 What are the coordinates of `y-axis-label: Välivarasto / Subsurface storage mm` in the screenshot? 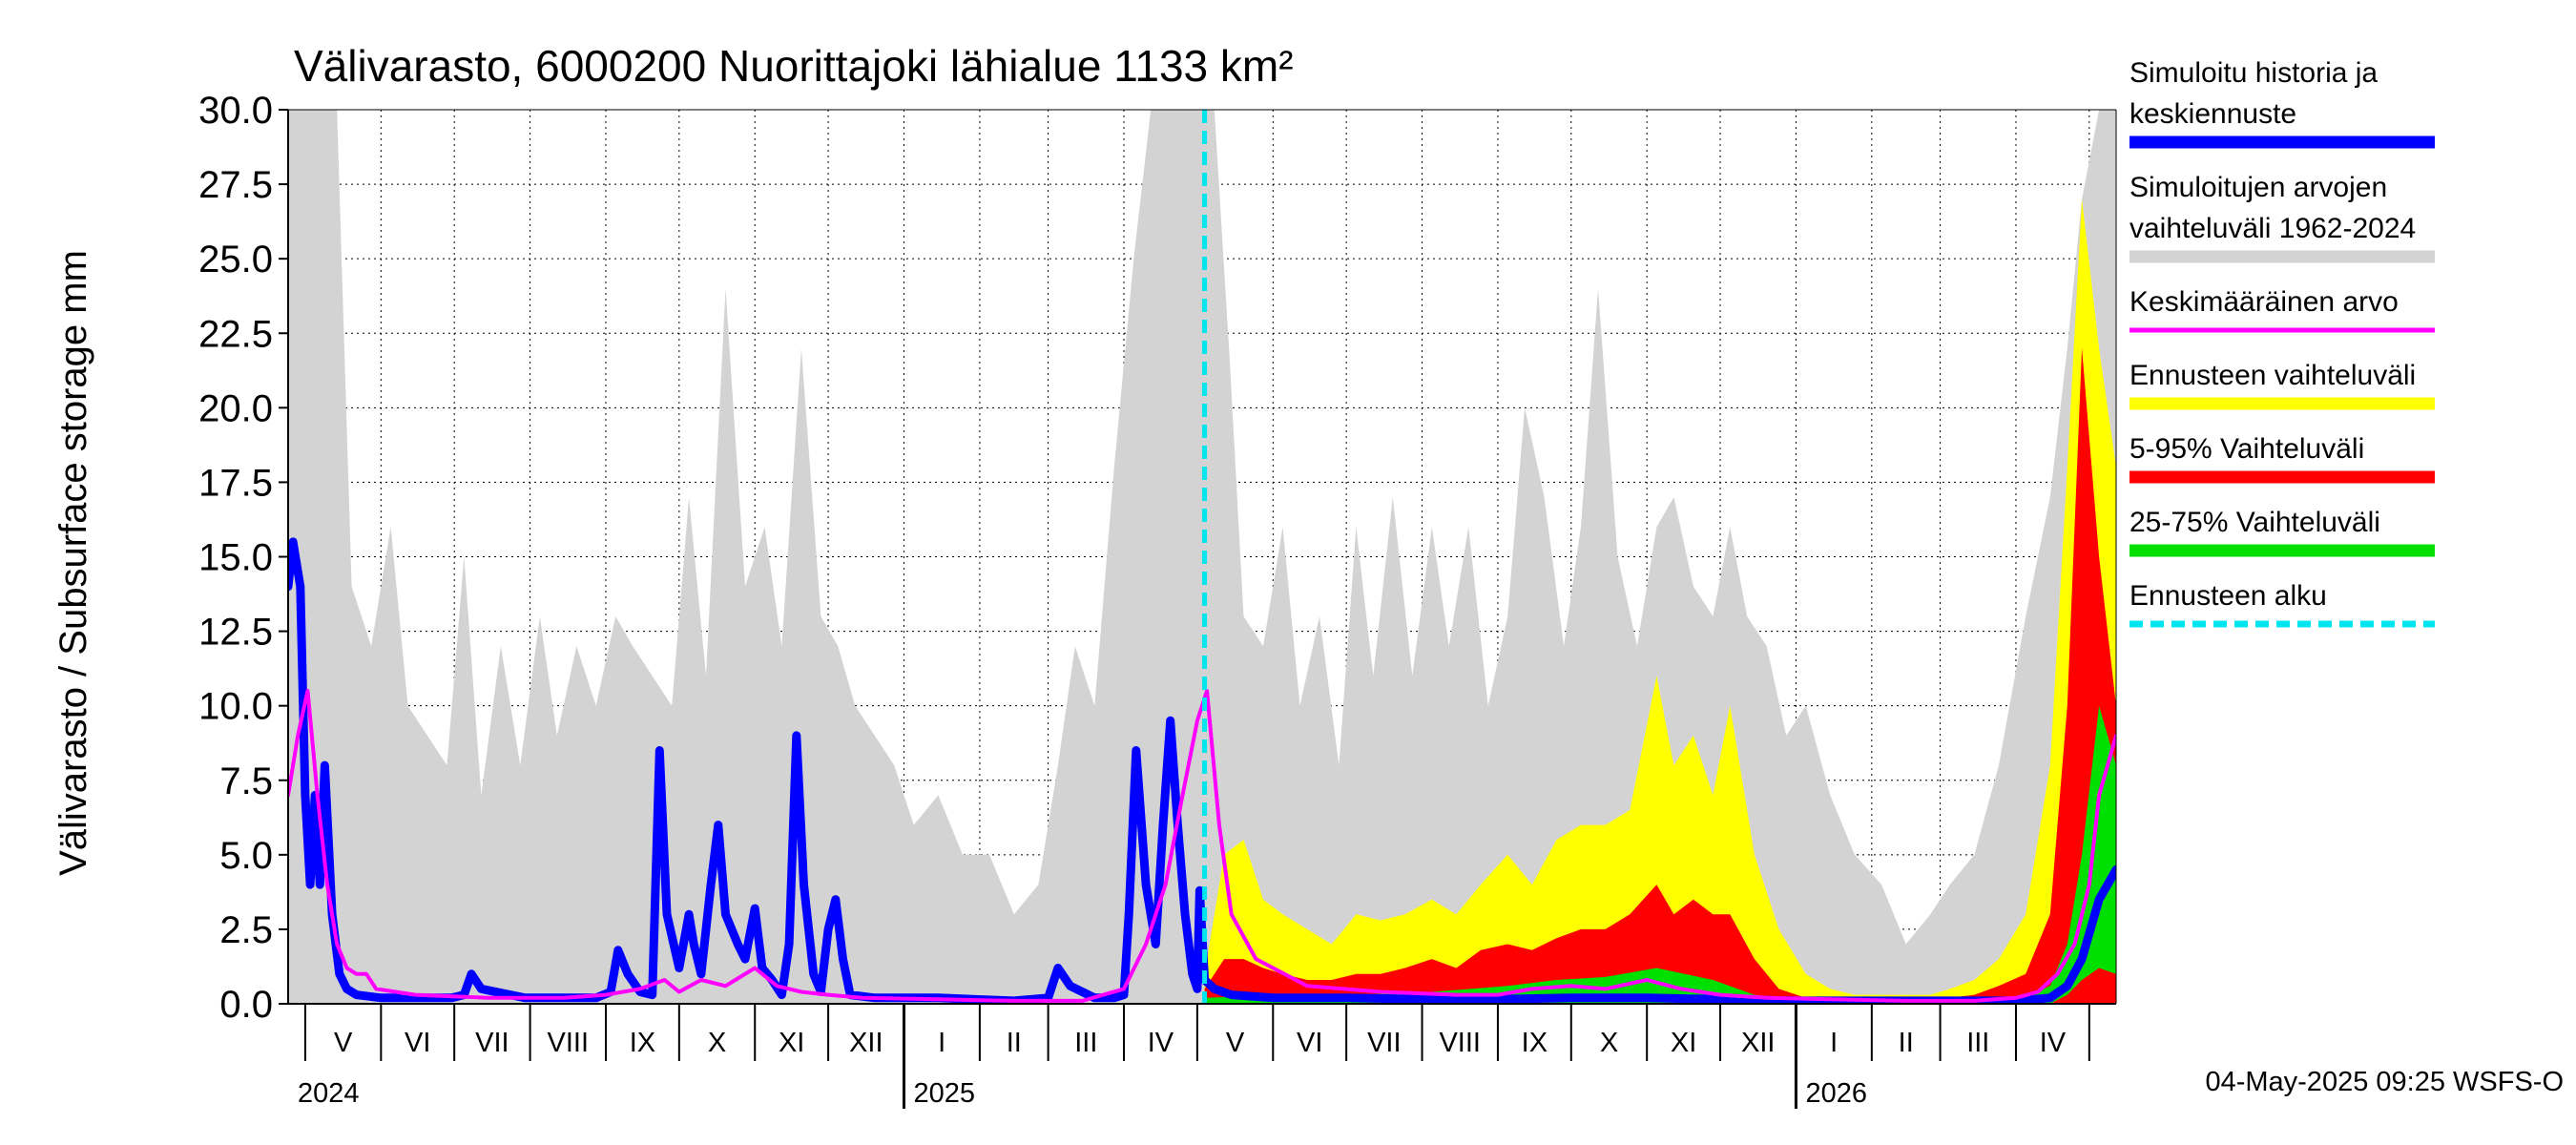 It's located at (73, 563).